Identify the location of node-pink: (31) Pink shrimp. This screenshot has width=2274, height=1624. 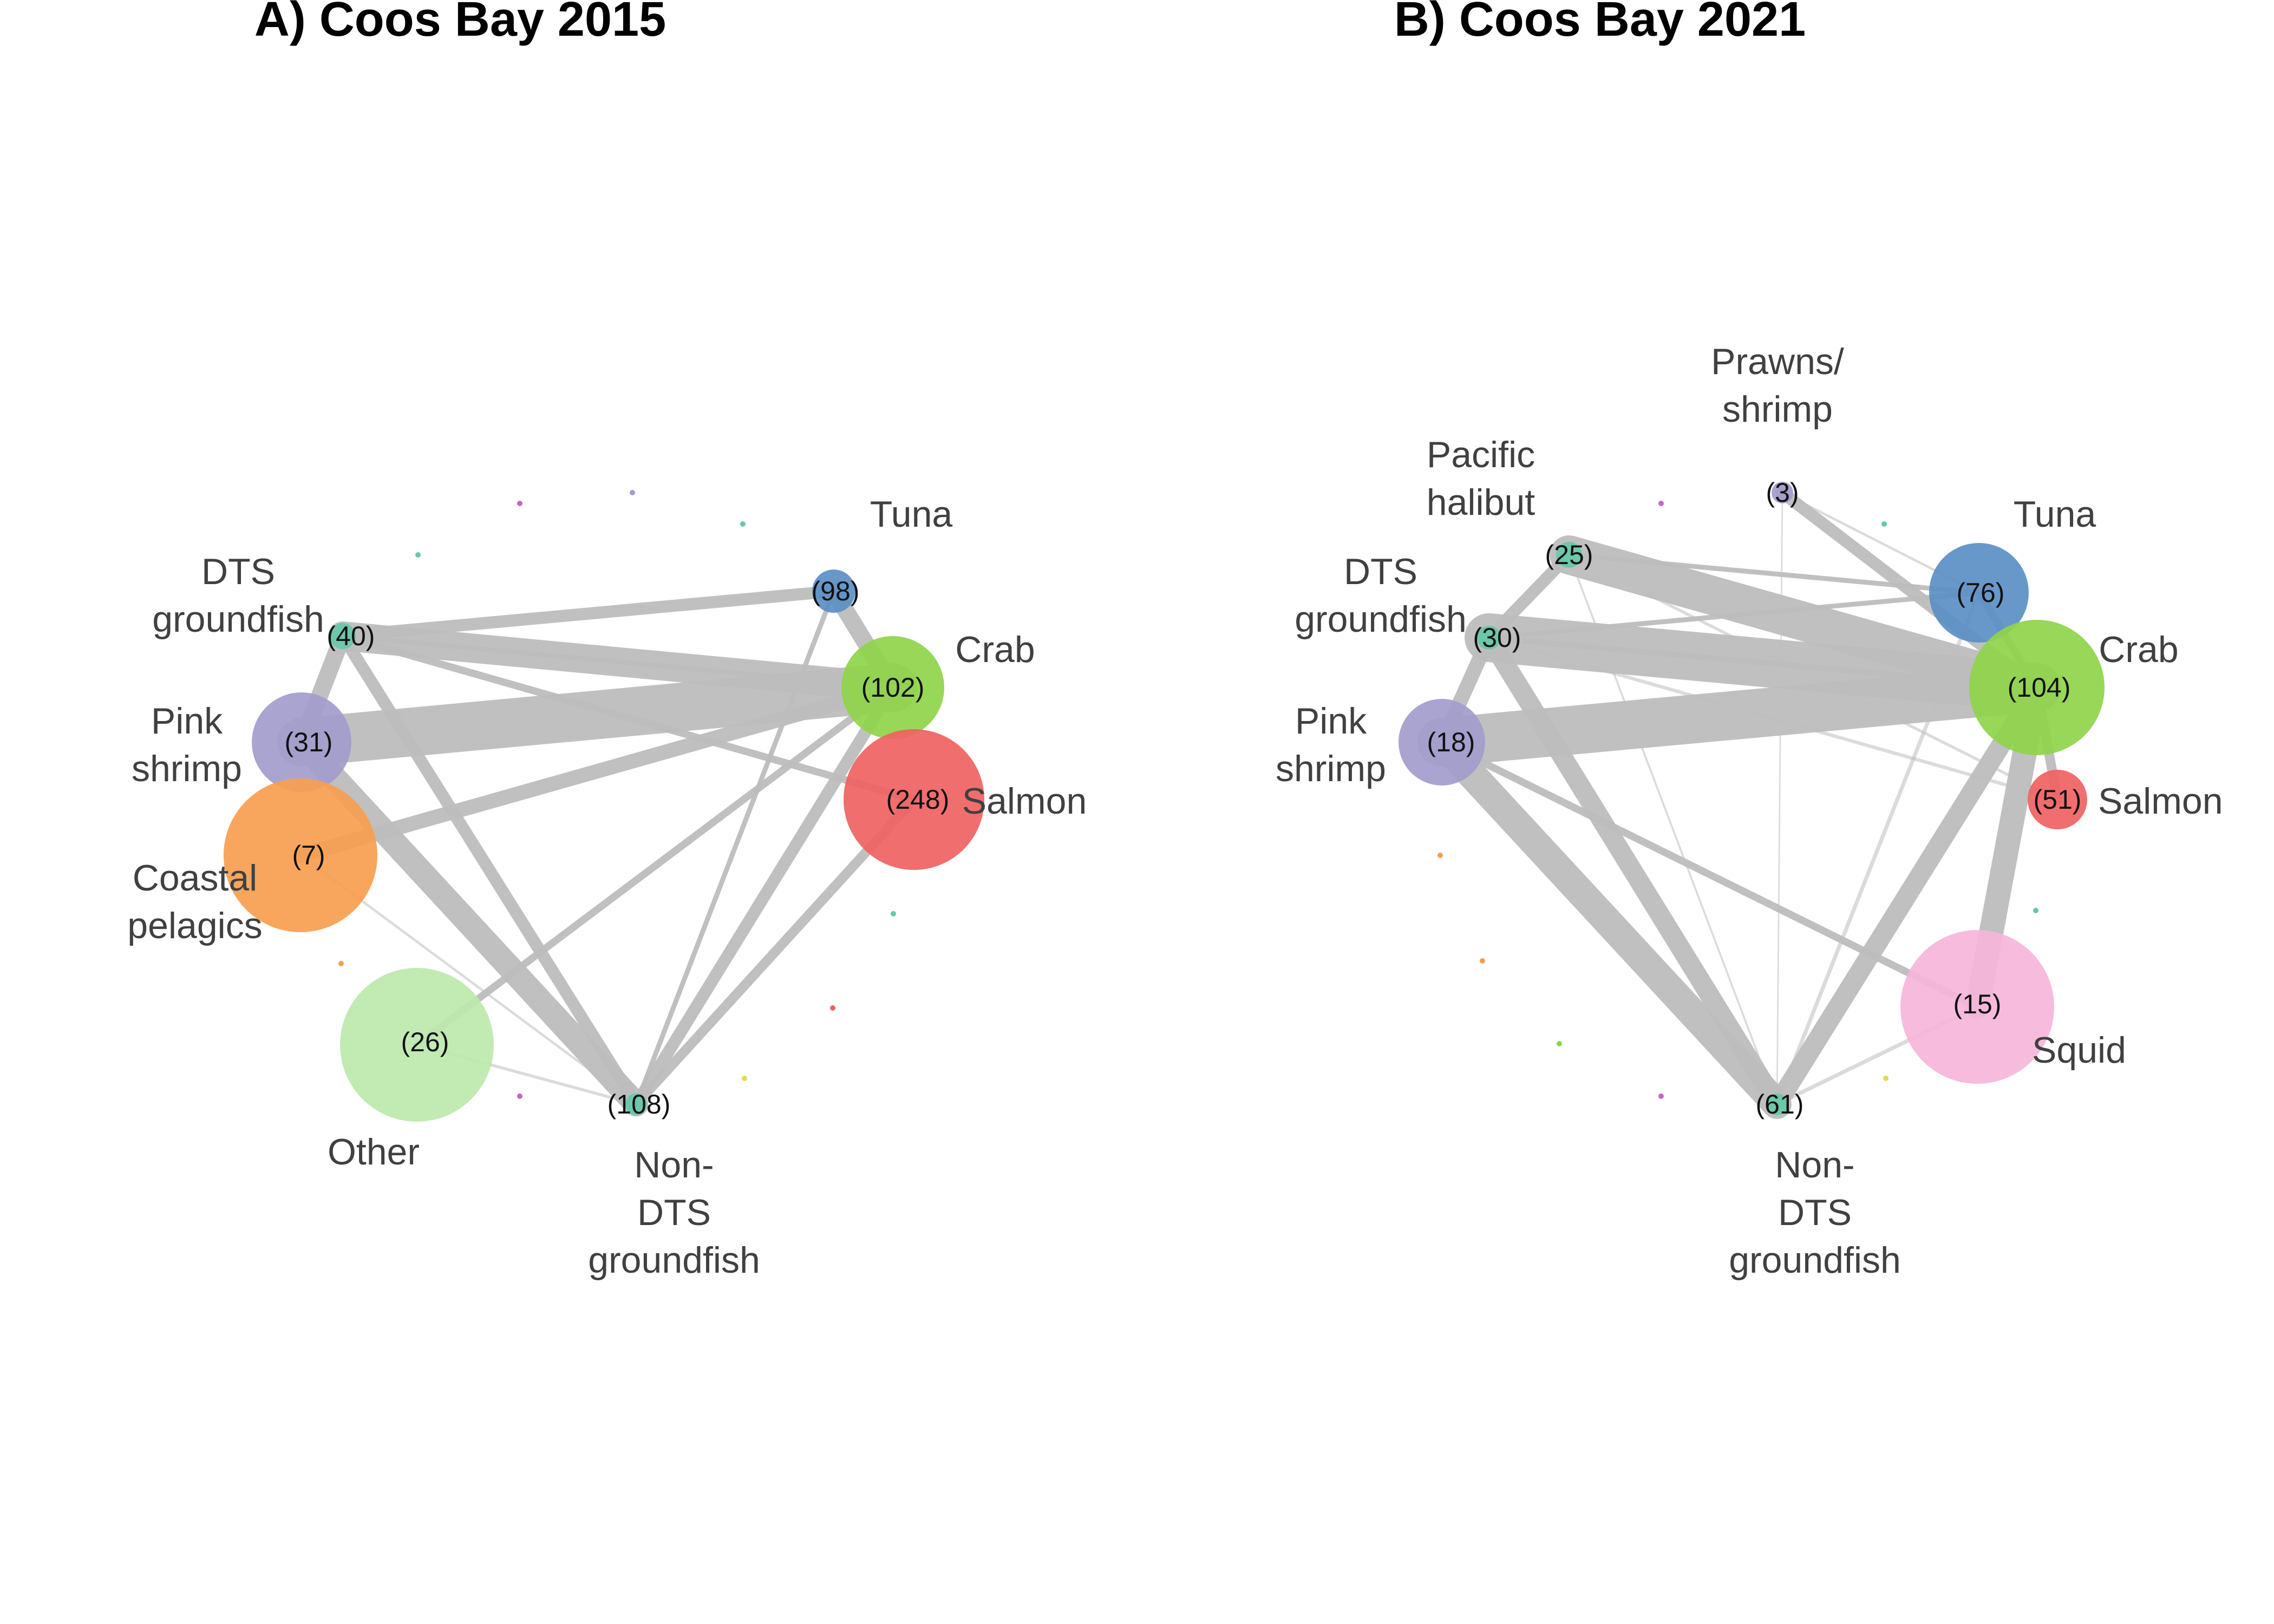
(242, 742).